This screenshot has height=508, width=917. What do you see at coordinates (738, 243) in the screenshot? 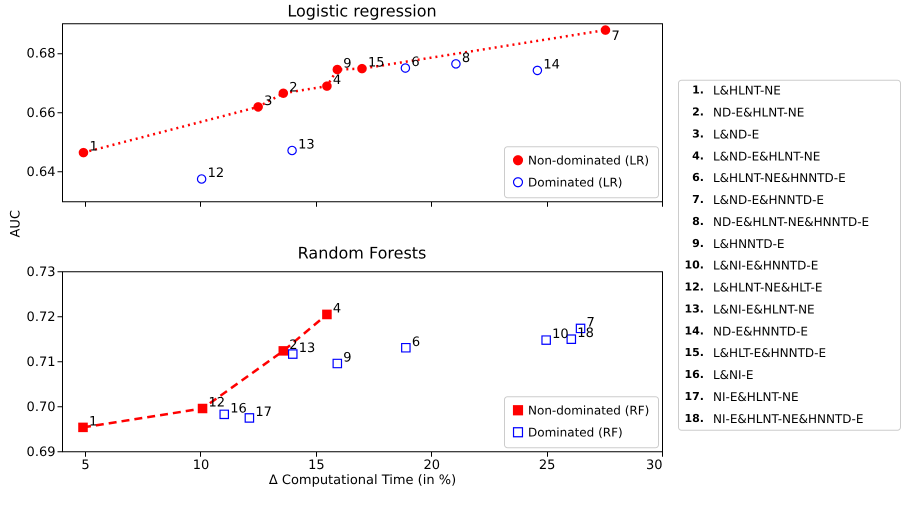
I see `text: 9. L&HNNTD-E` at bounding box center [738, 243].